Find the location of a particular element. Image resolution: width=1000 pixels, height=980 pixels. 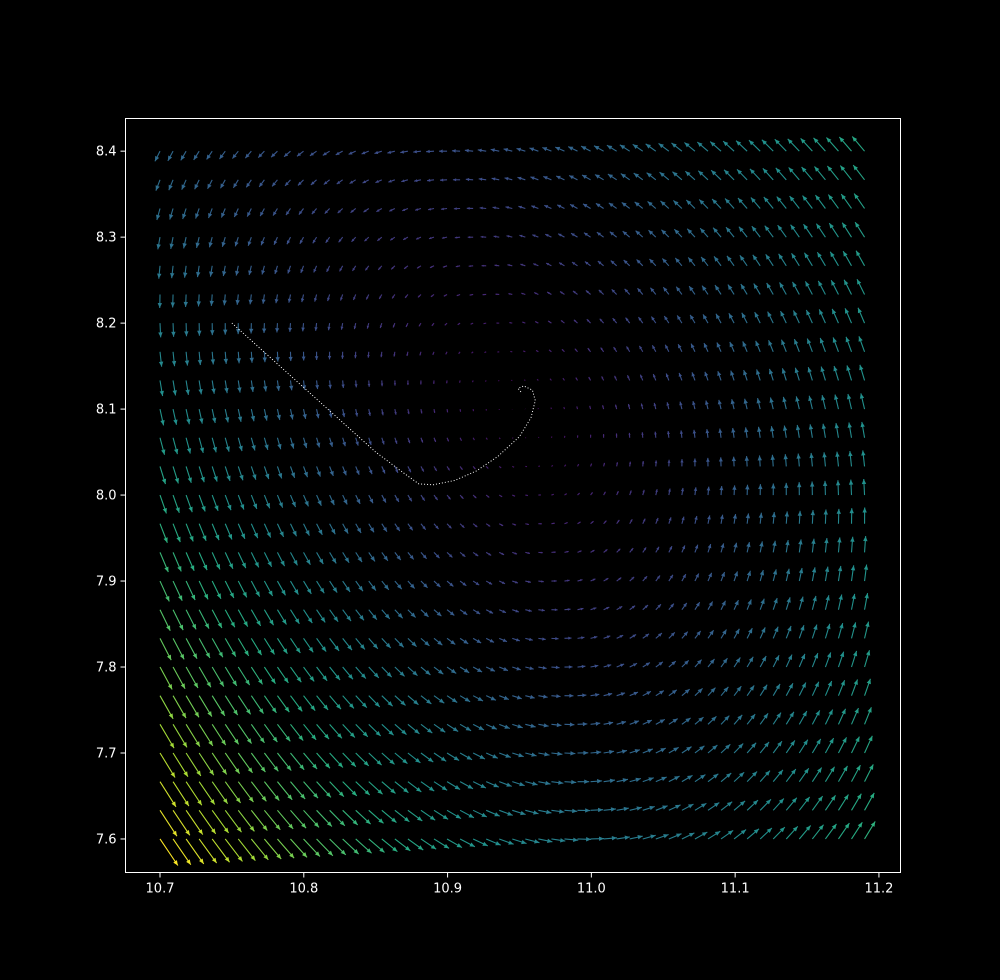

x-tick-label: 10.9 is located at coordinates (447, 889).